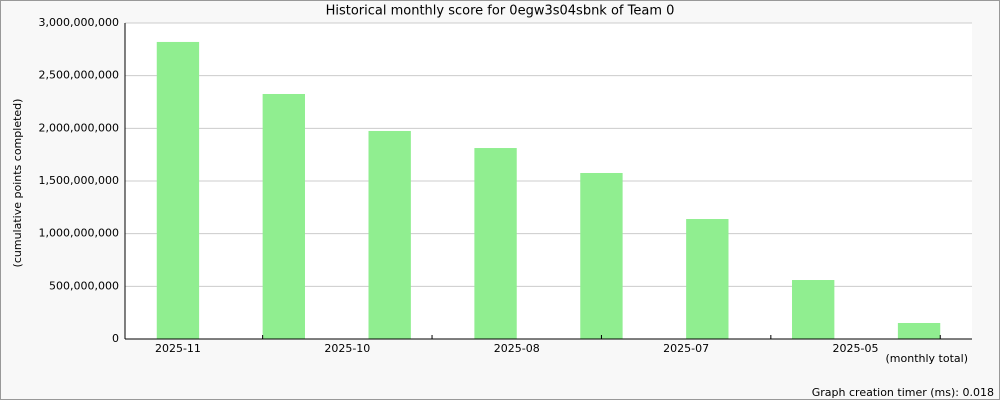  Describe the element at coordinates (686, 348) in the screenshot. I see `x-tick-label: 2025-07` at that location.